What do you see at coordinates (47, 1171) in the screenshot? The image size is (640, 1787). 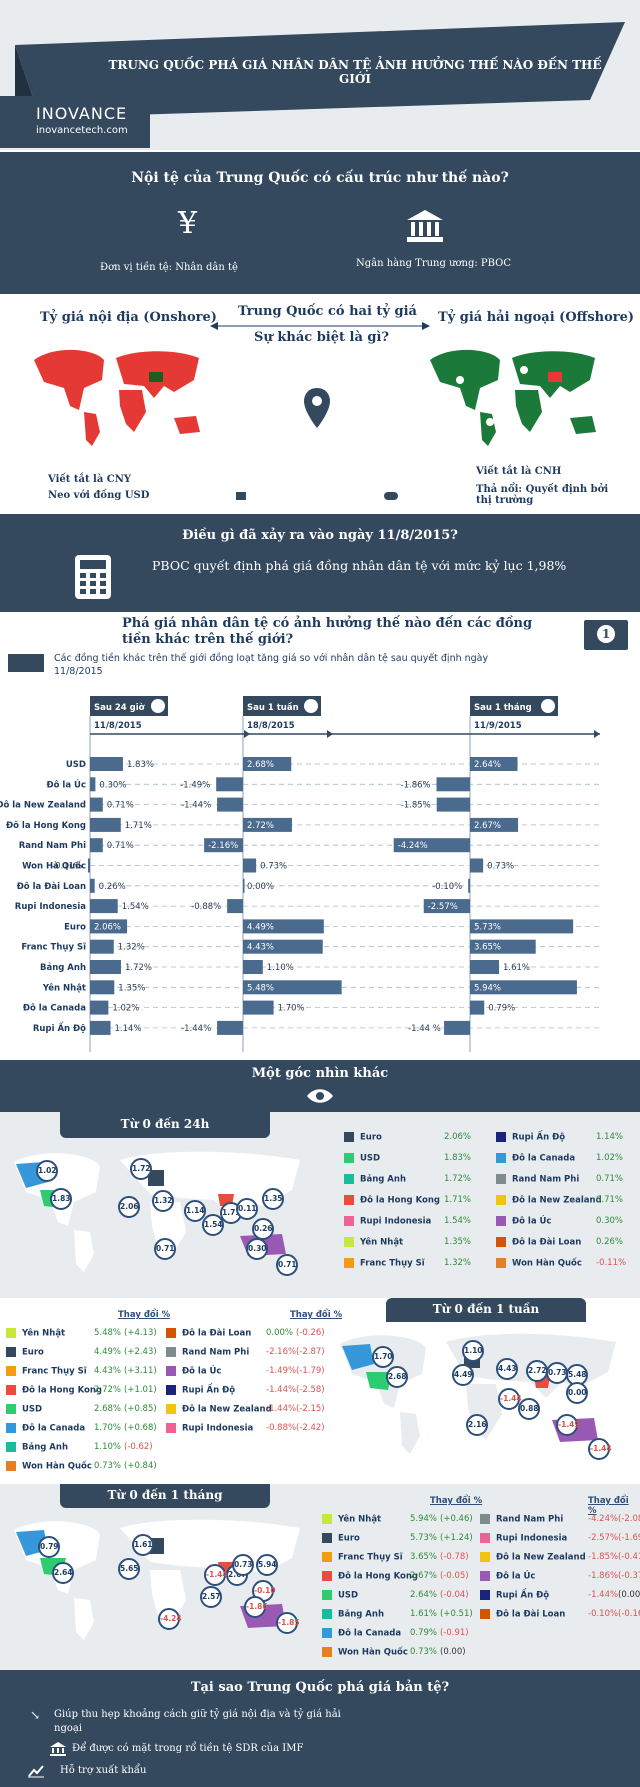 I see `map-pin: 1.02` at bounding box center [47, 1171].